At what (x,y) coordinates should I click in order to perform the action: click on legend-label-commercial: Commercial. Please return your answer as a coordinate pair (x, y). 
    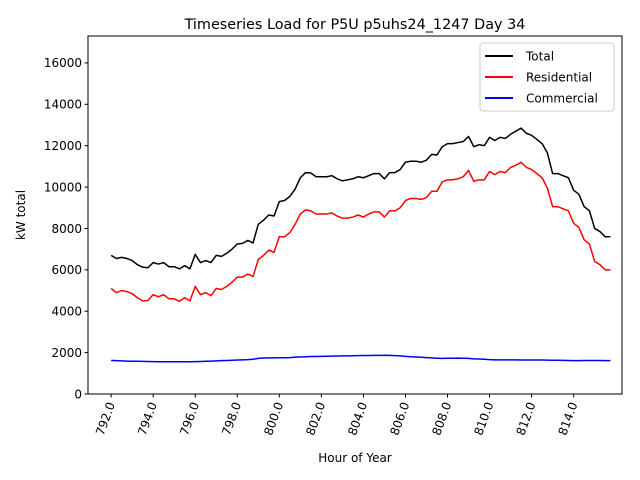
    Looking at the image, I should click on (562, 98).